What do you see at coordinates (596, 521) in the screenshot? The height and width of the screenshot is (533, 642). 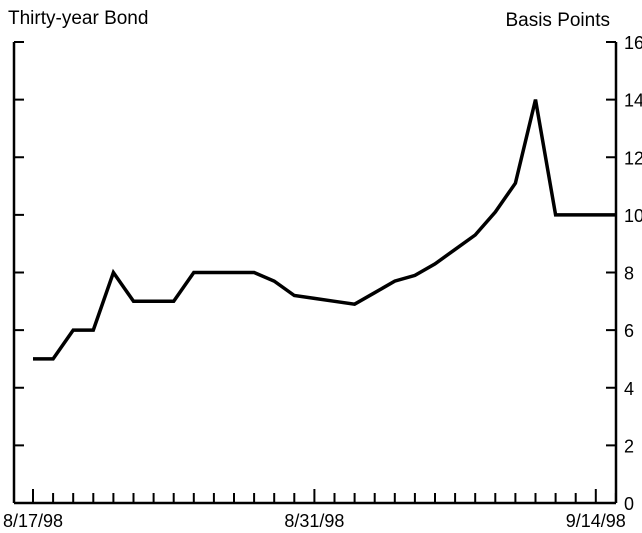 I see `x-tick-label: 9/14/98` at bounding box center [596, 521].